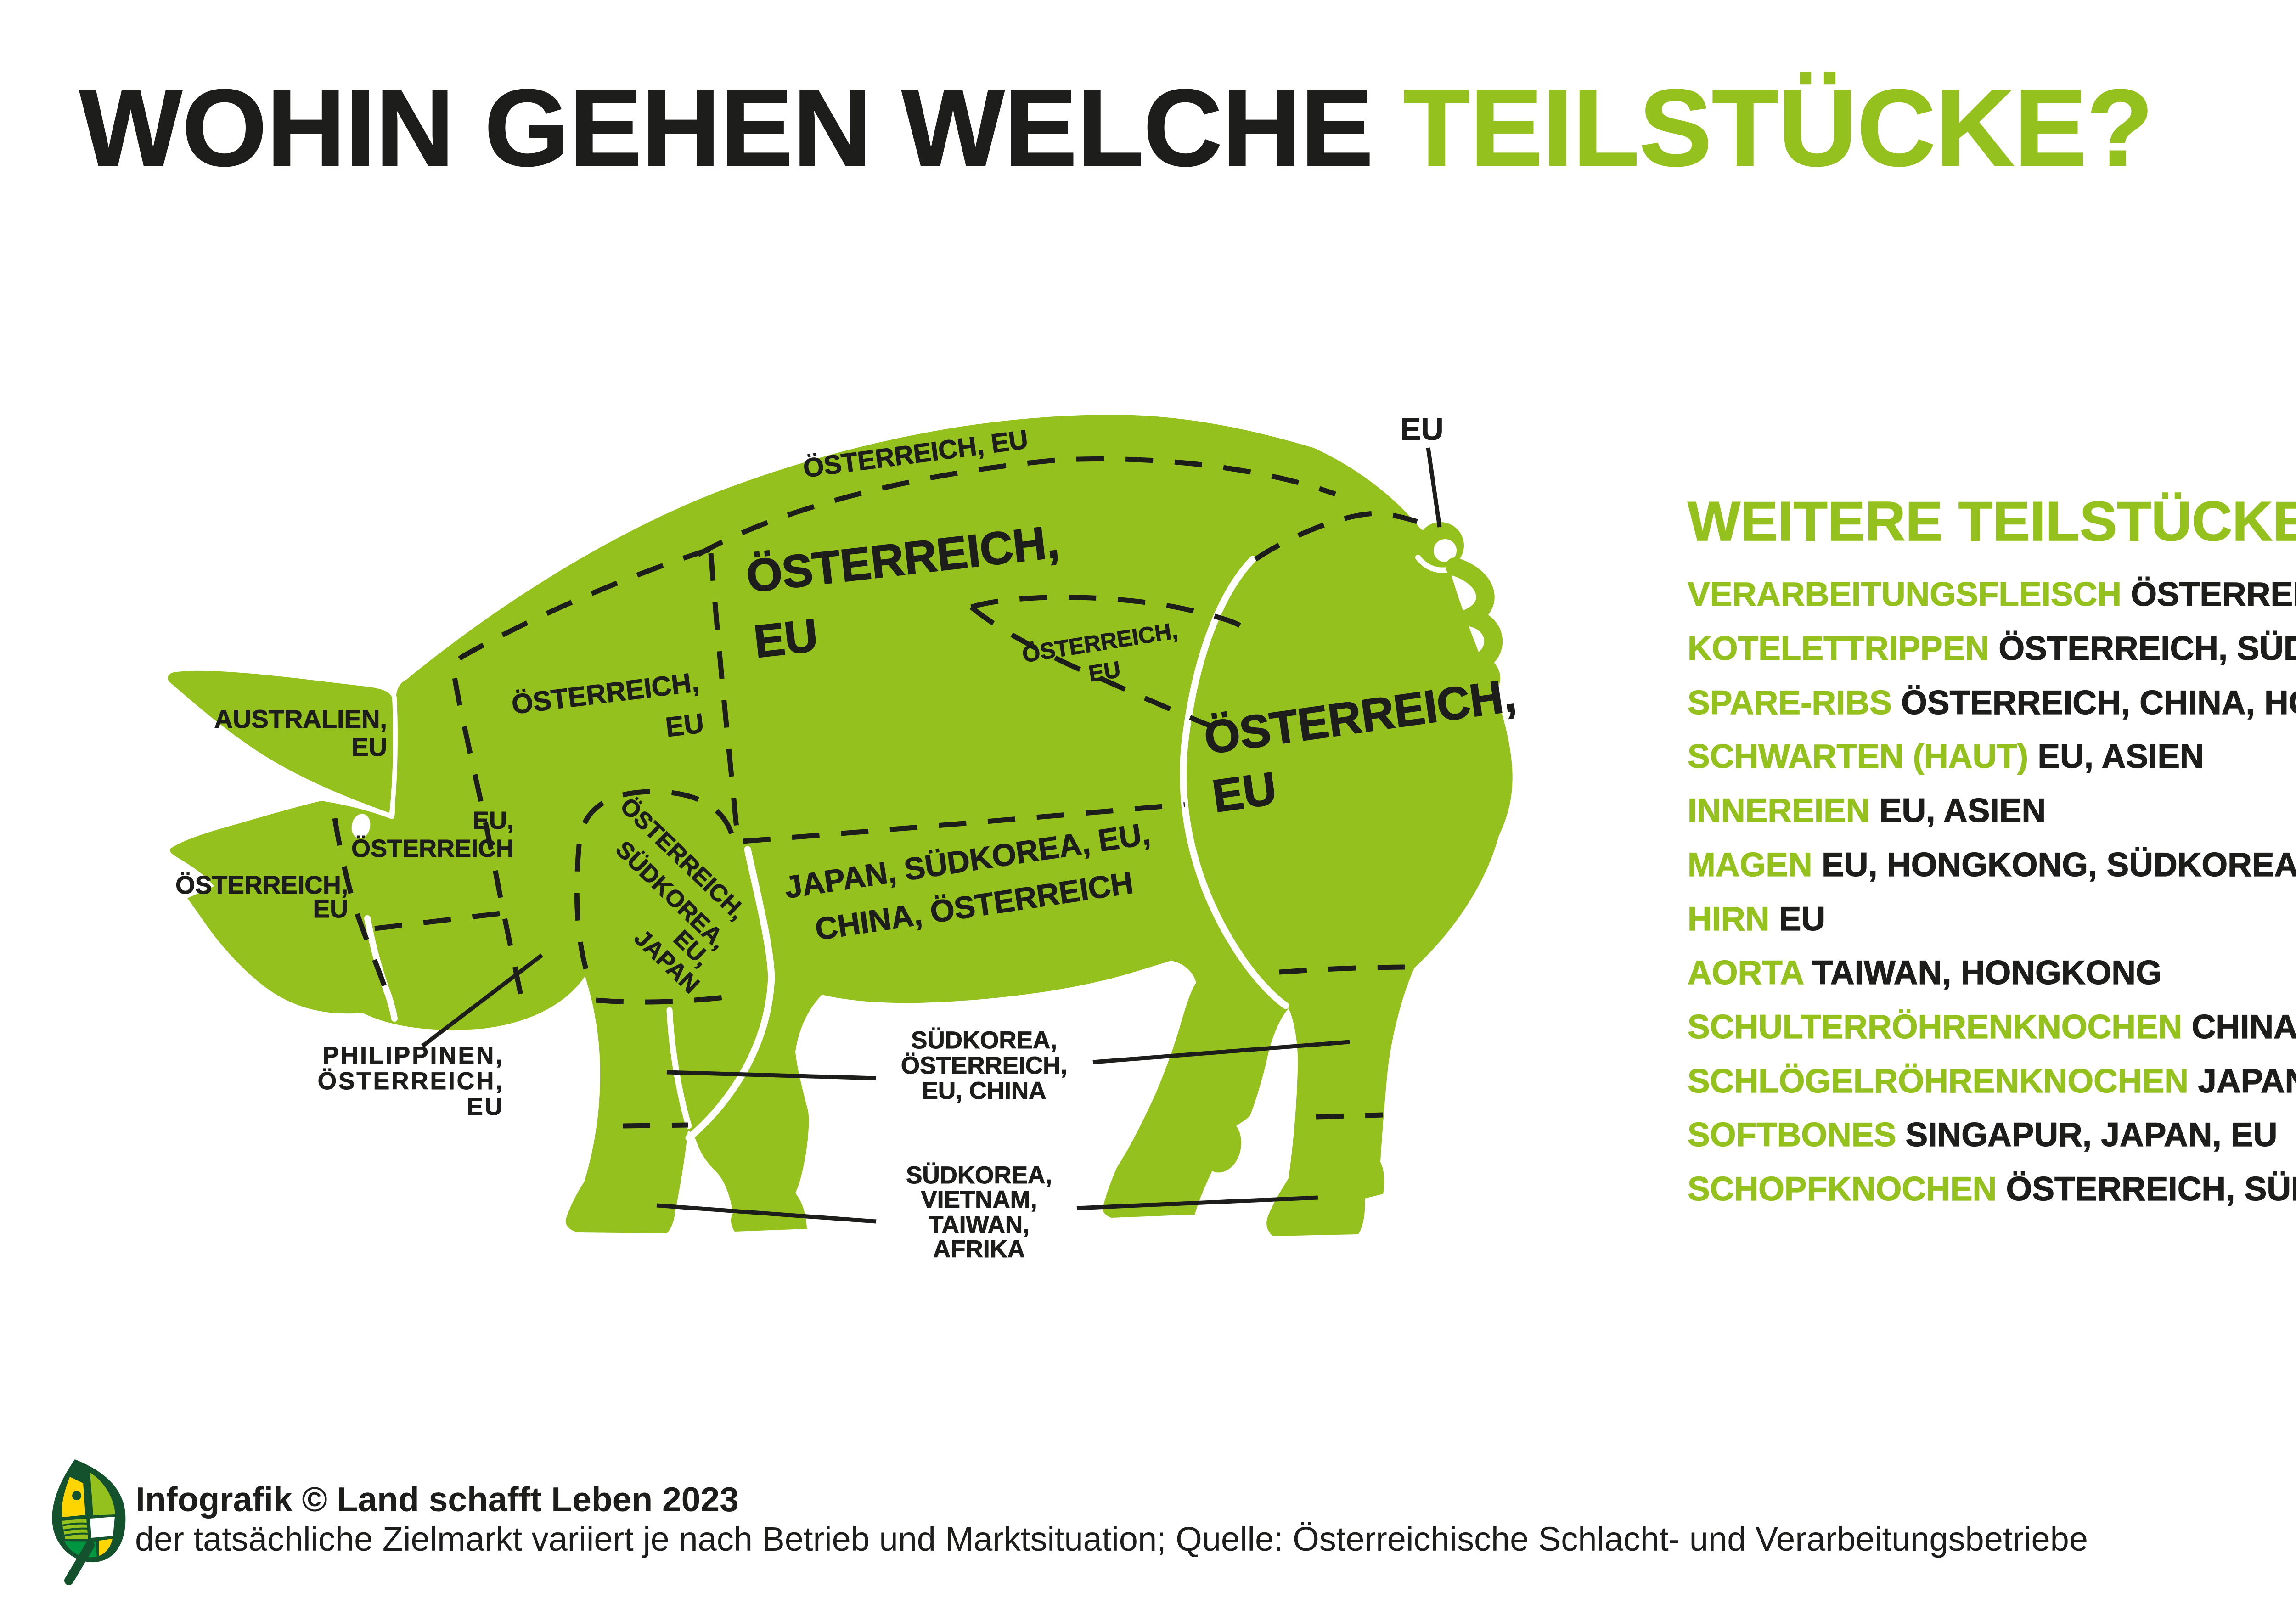  What do you see at coordinates (493, 821) in the screenshot?
I see `svg-text: EU,` at bounding box center [493, 821].